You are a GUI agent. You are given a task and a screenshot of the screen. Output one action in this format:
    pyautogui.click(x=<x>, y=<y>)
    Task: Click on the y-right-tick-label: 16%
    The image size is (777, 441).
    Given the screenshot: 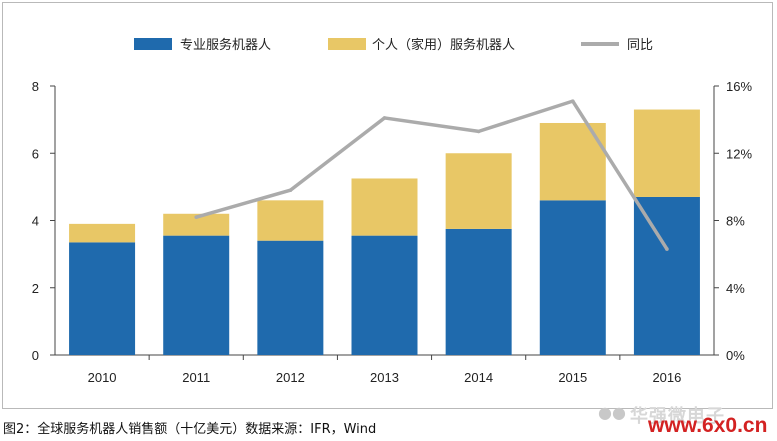 What is the action you would take?
    pyautogui.click(x=739, y=86)
    